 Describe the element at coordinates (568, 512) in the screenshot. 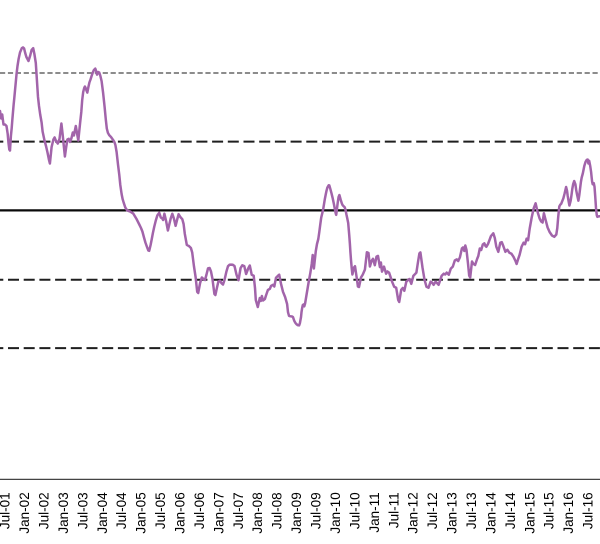

I see `svg-text: Jan-16` at that location.